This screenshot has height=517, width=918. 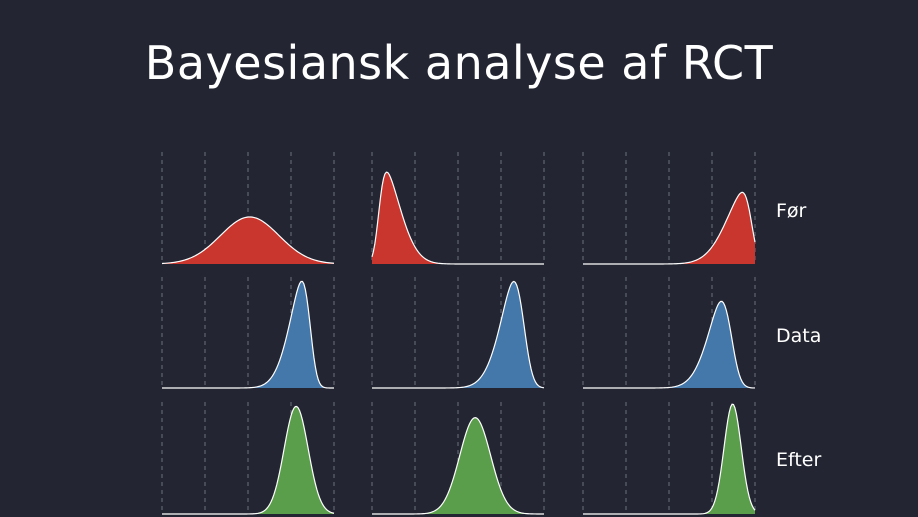 What do you see at coordinates (791, 211) in the screenshot?
I see `row-label-prior: Før` at bounding box center [791, 211].